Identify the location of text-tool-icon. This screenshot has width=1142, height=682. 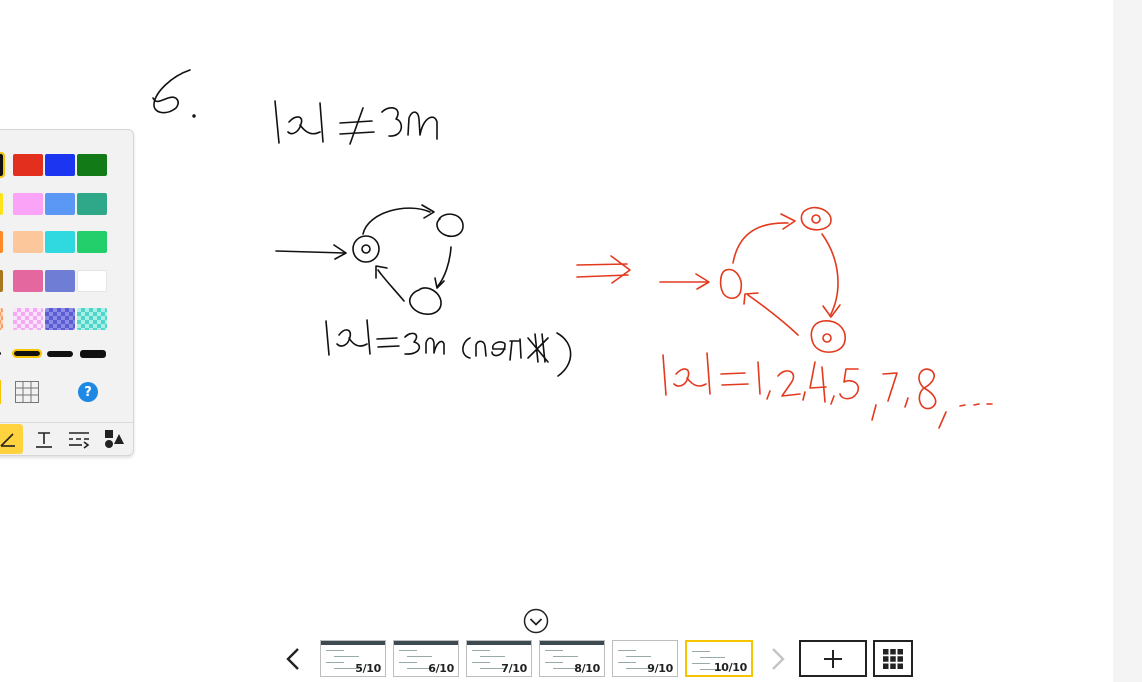
(44, 440).